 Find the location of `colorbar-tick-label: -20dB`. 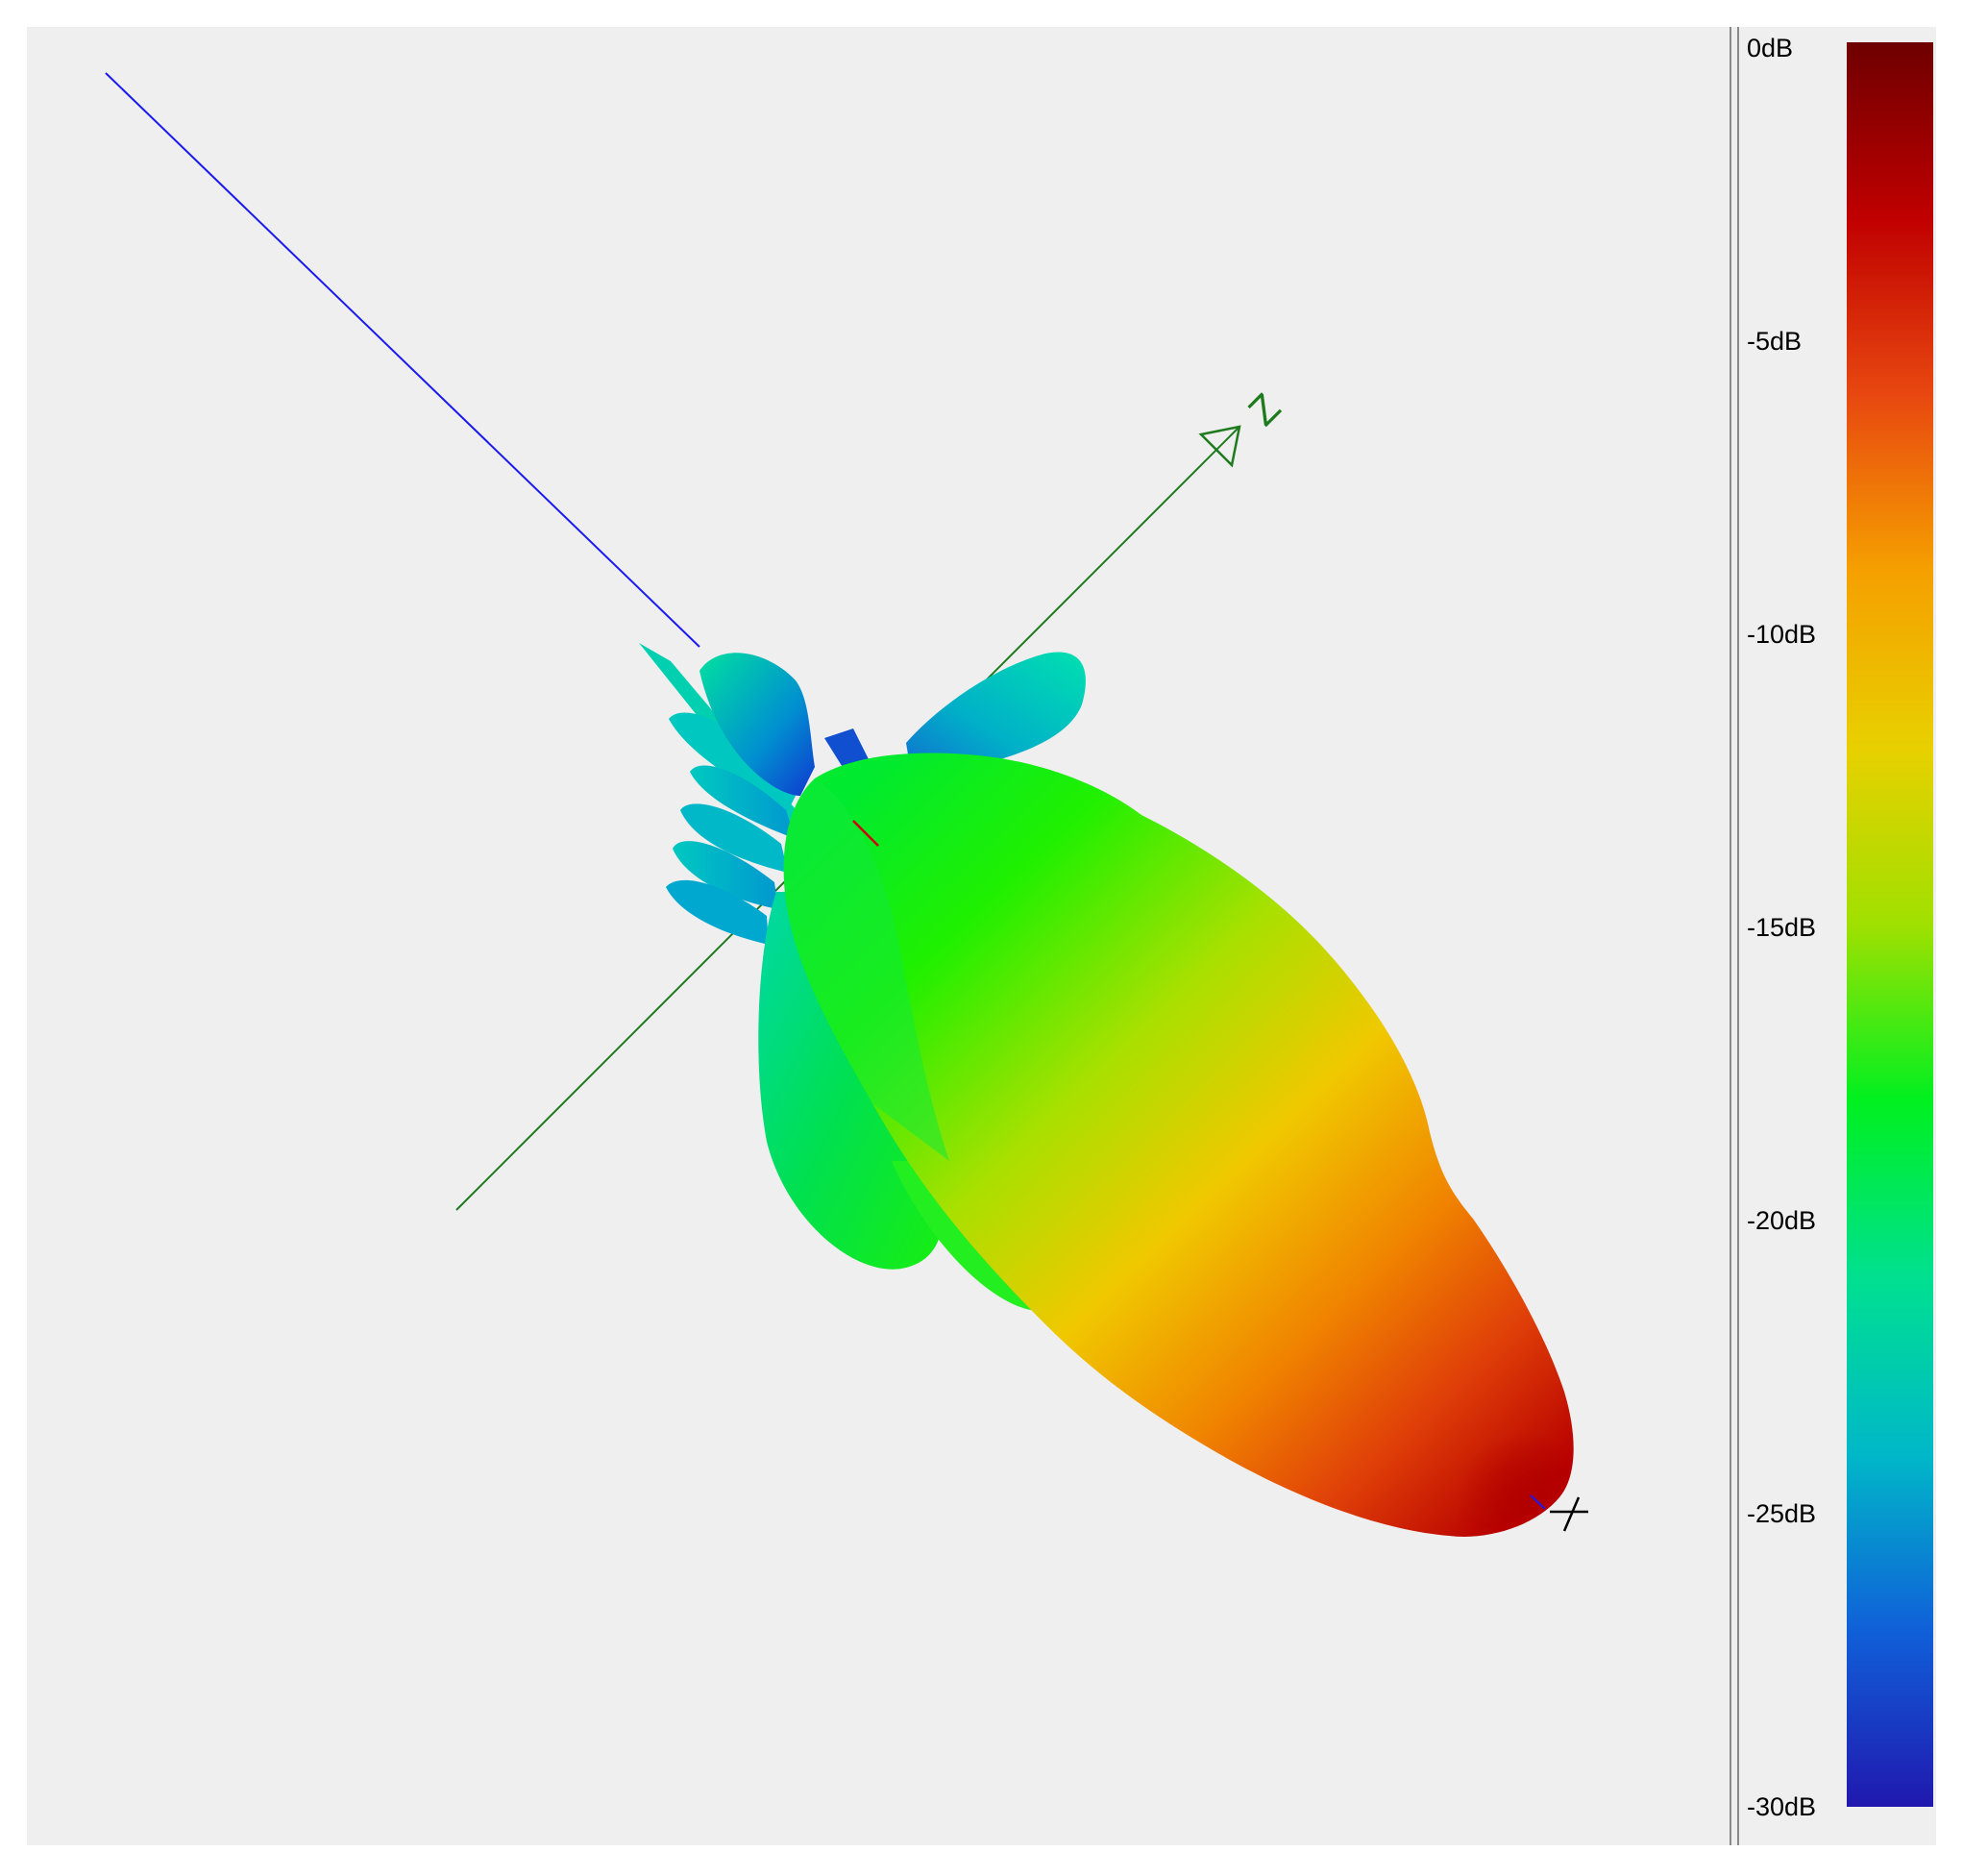

colorbar-tick-label: -20dB is located at coordinates (1782, 1221).